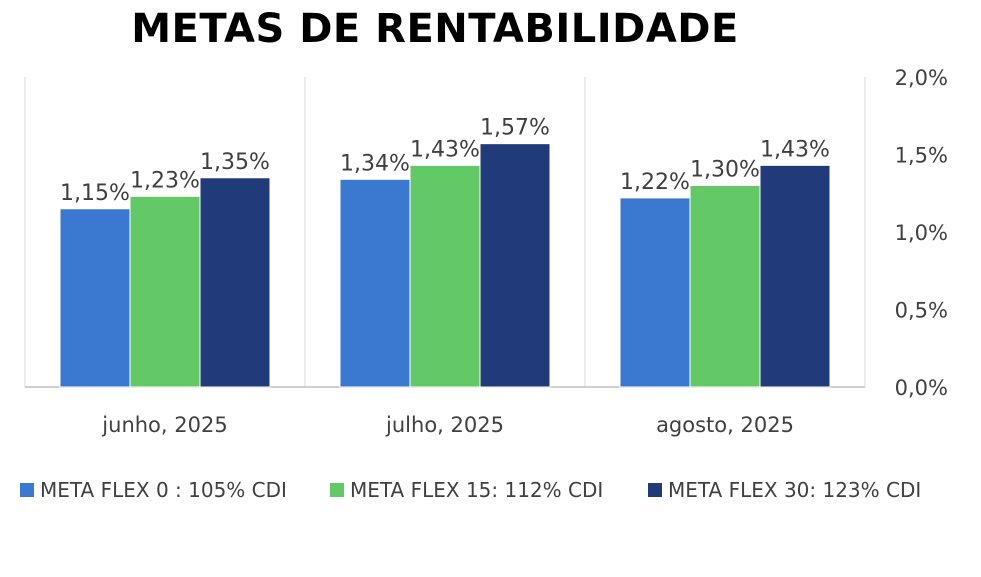 This screenshot has height=577, width=981. What do you see at coordinates (921, 311) in the screenshot?
I see `y-tick-label: 0,5%` at bounding box center [921, 311].